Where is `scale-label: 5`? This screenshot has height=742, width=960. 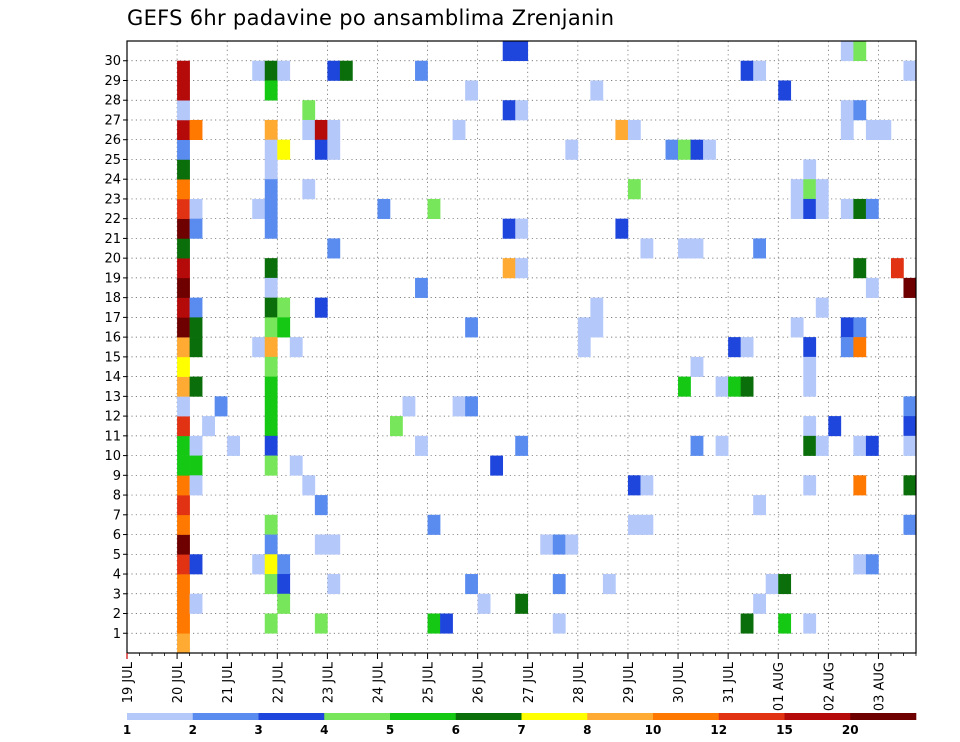
scale-label: 5 is located at coordinates (390, 730).